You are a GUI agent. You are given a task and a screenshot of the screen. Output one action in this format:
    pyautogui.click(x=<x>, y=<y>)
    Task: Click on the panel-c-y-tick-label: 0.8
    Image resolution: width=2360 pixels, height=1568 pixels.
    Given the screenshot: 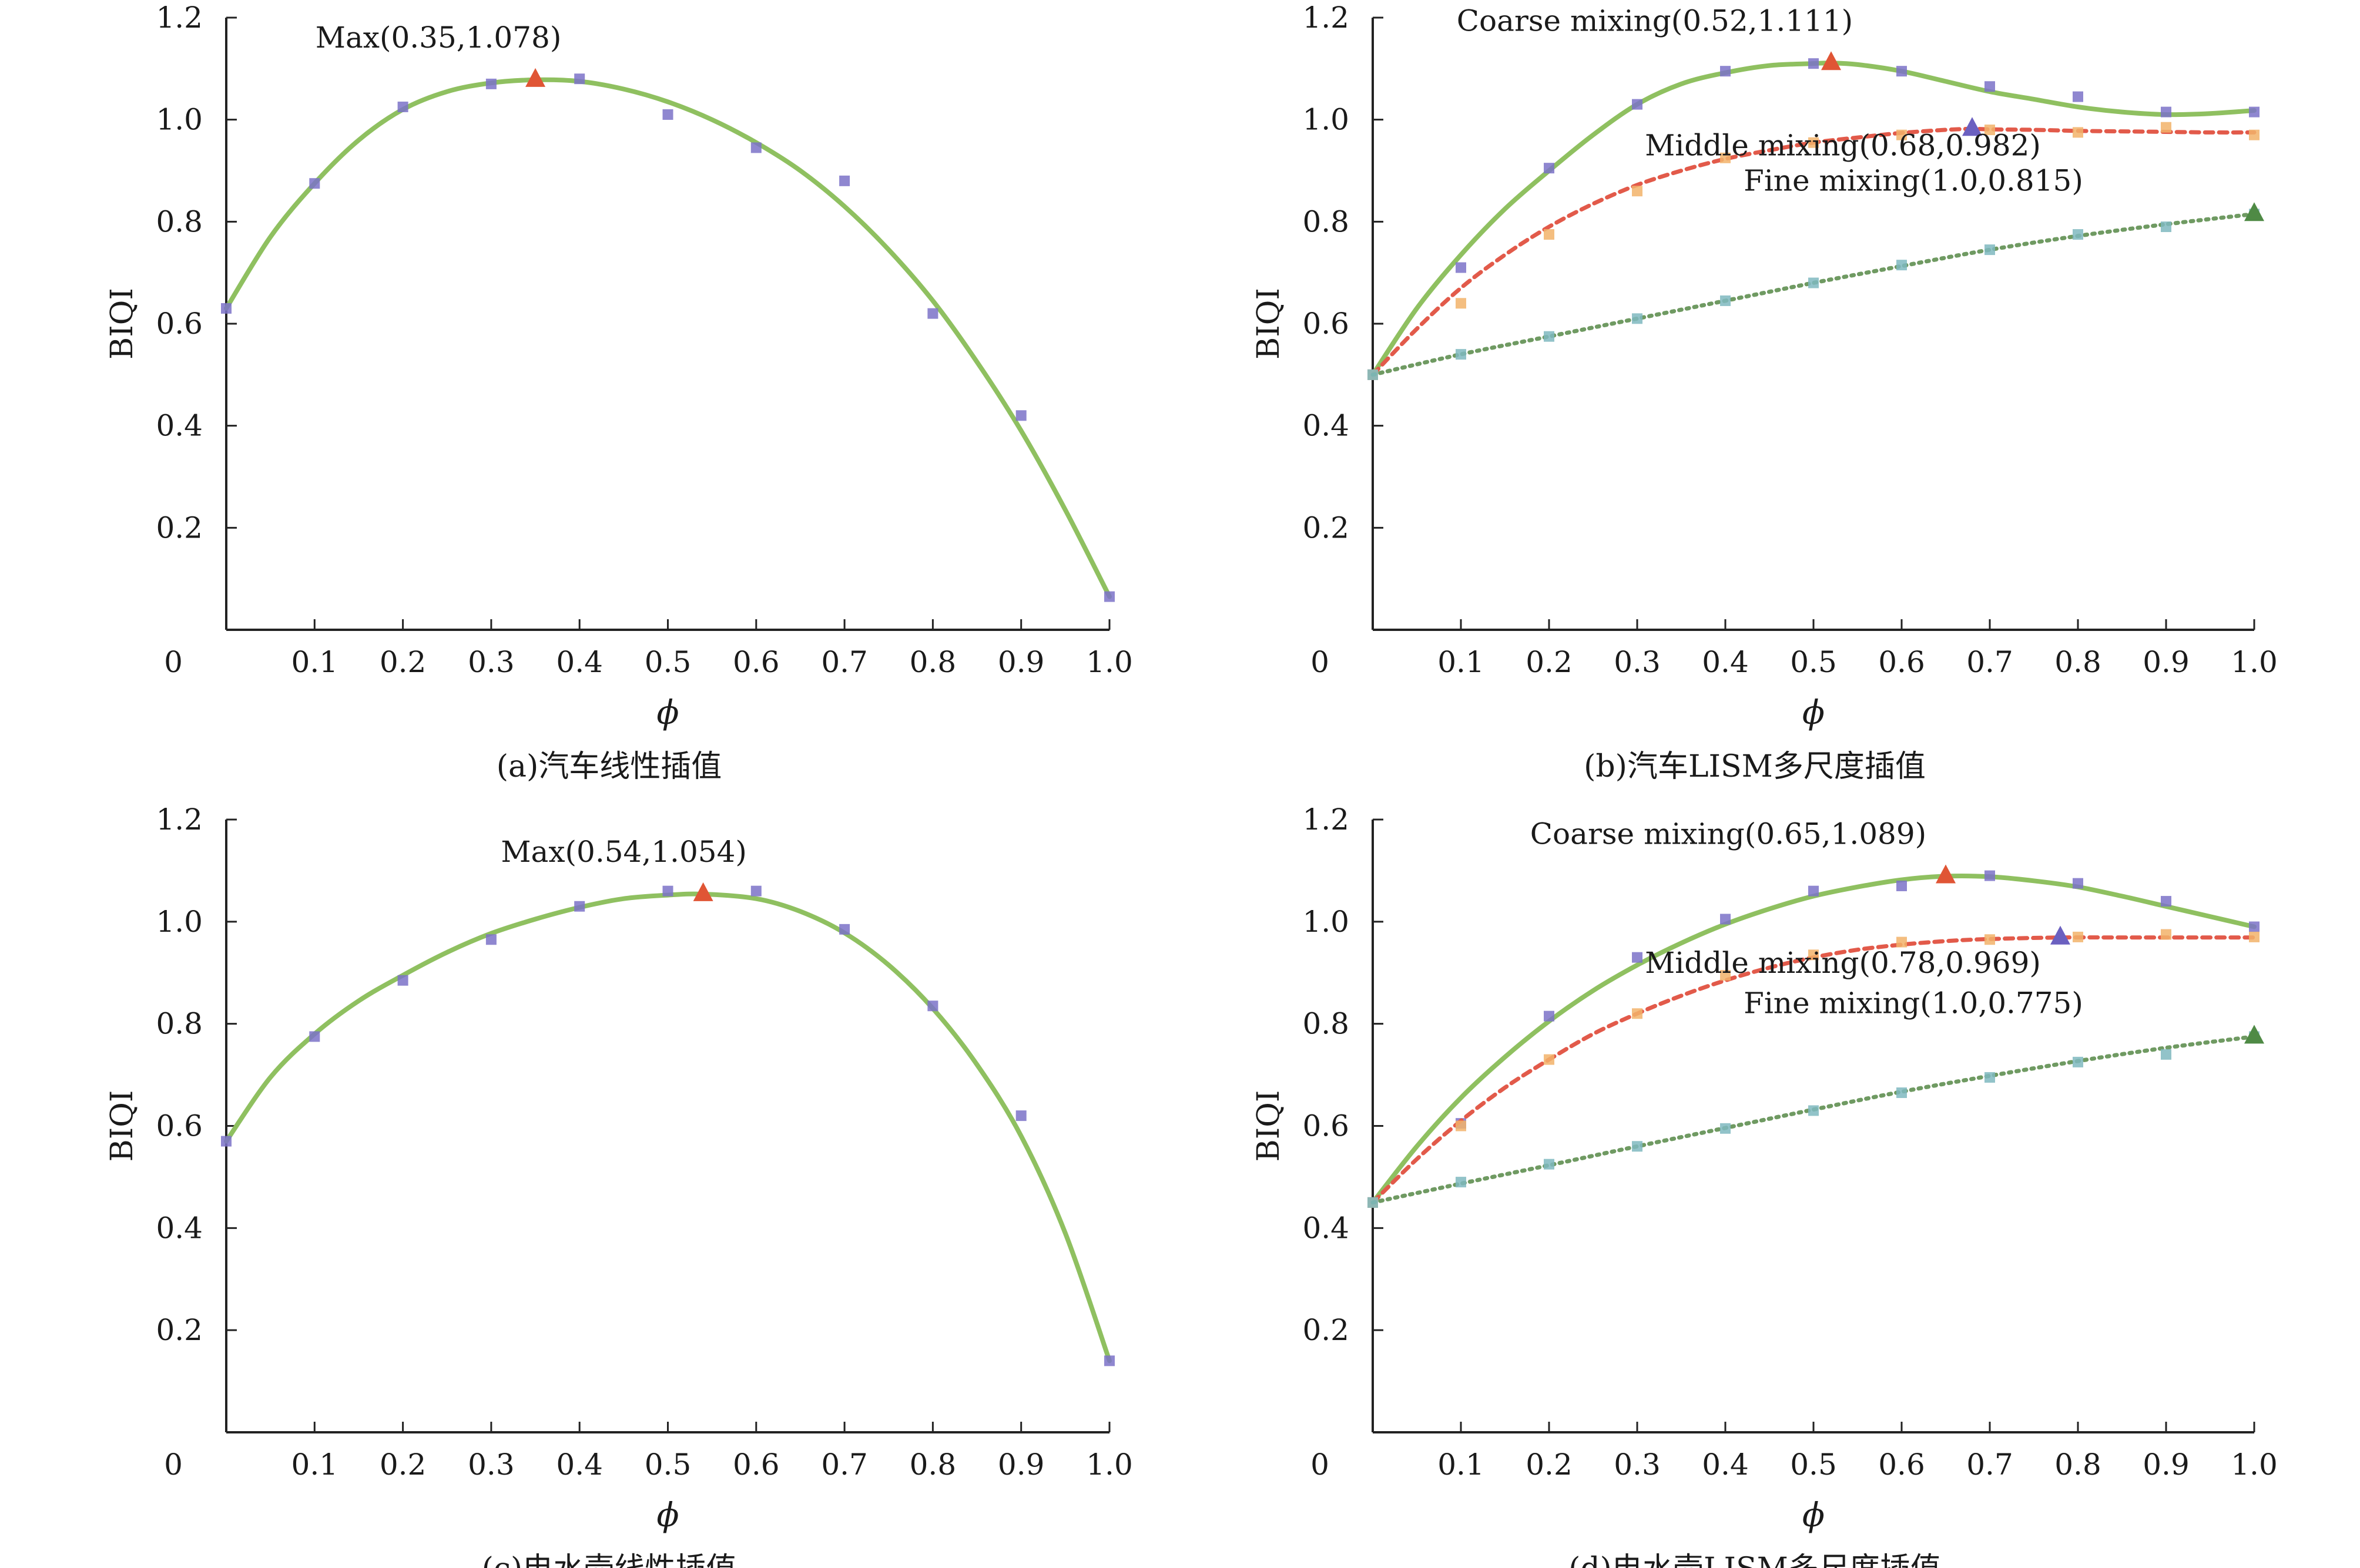 What is the action you would take?
    pyautogui.click(x=179, y=1024)
    